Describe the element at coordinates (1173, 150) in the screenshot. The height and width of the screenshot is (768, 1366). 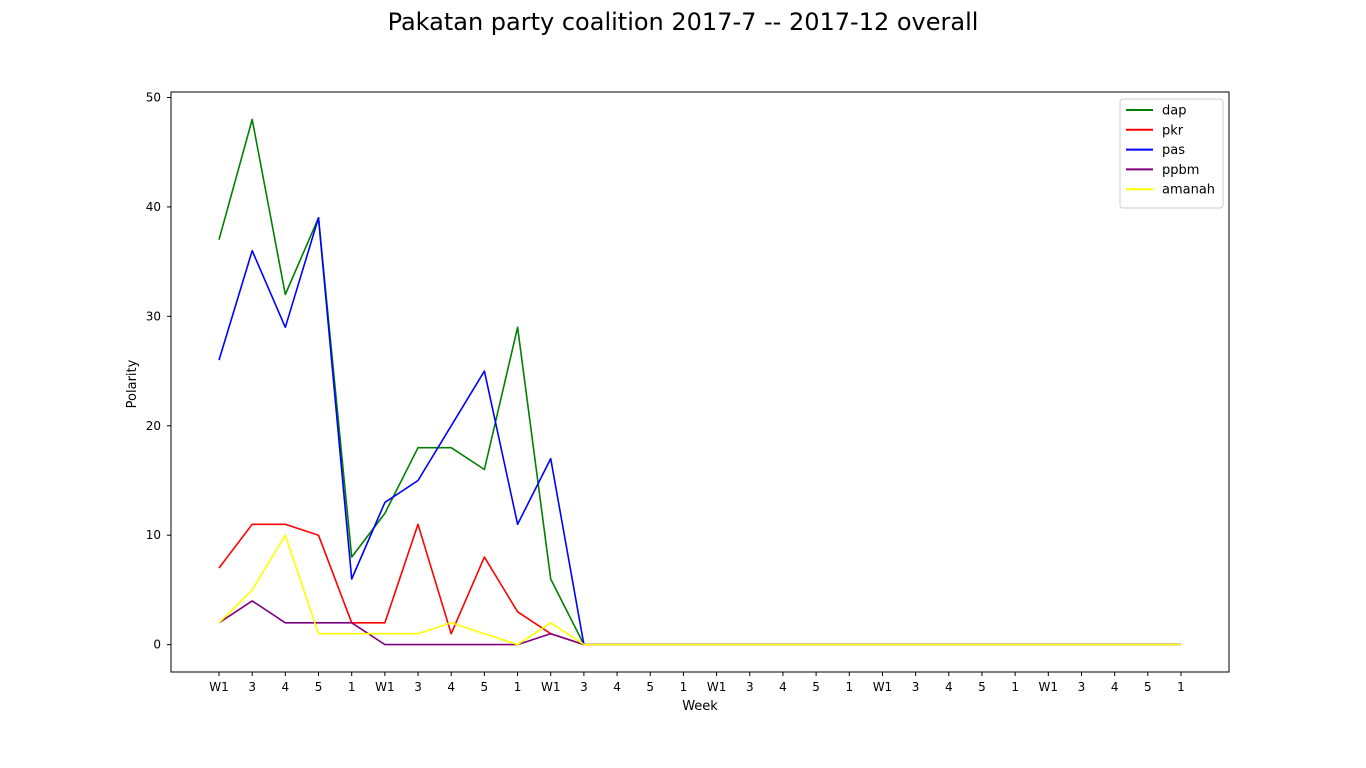
I see `legend-label-pas: pas` at that location.